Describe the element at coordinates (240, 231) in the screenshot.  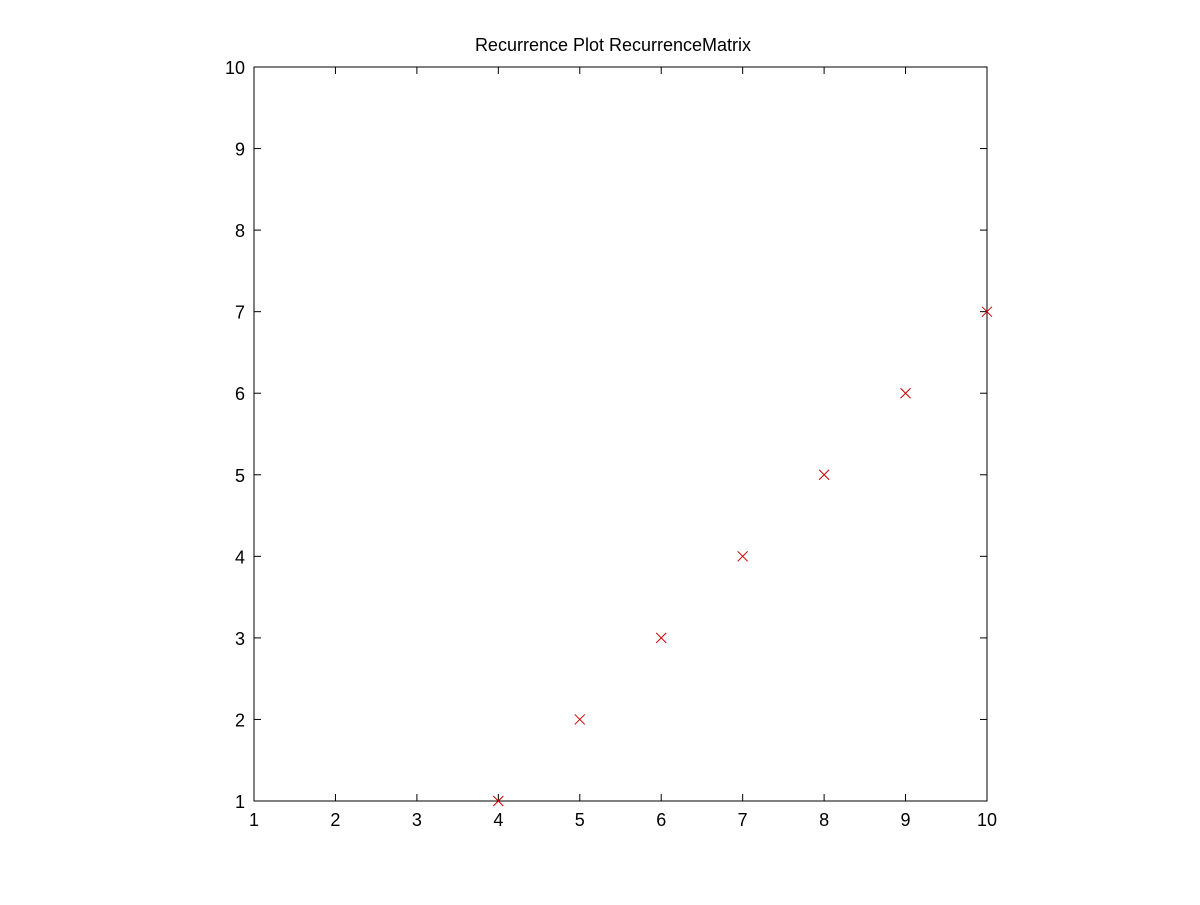
I see `y-tick-label: 8` at that location.